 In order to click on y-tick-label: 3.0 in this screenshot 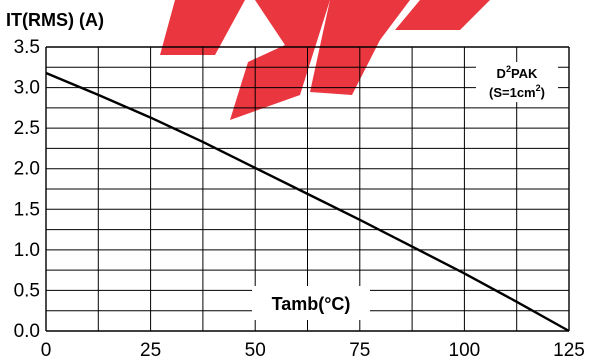, I will do `click(27, 88)`.